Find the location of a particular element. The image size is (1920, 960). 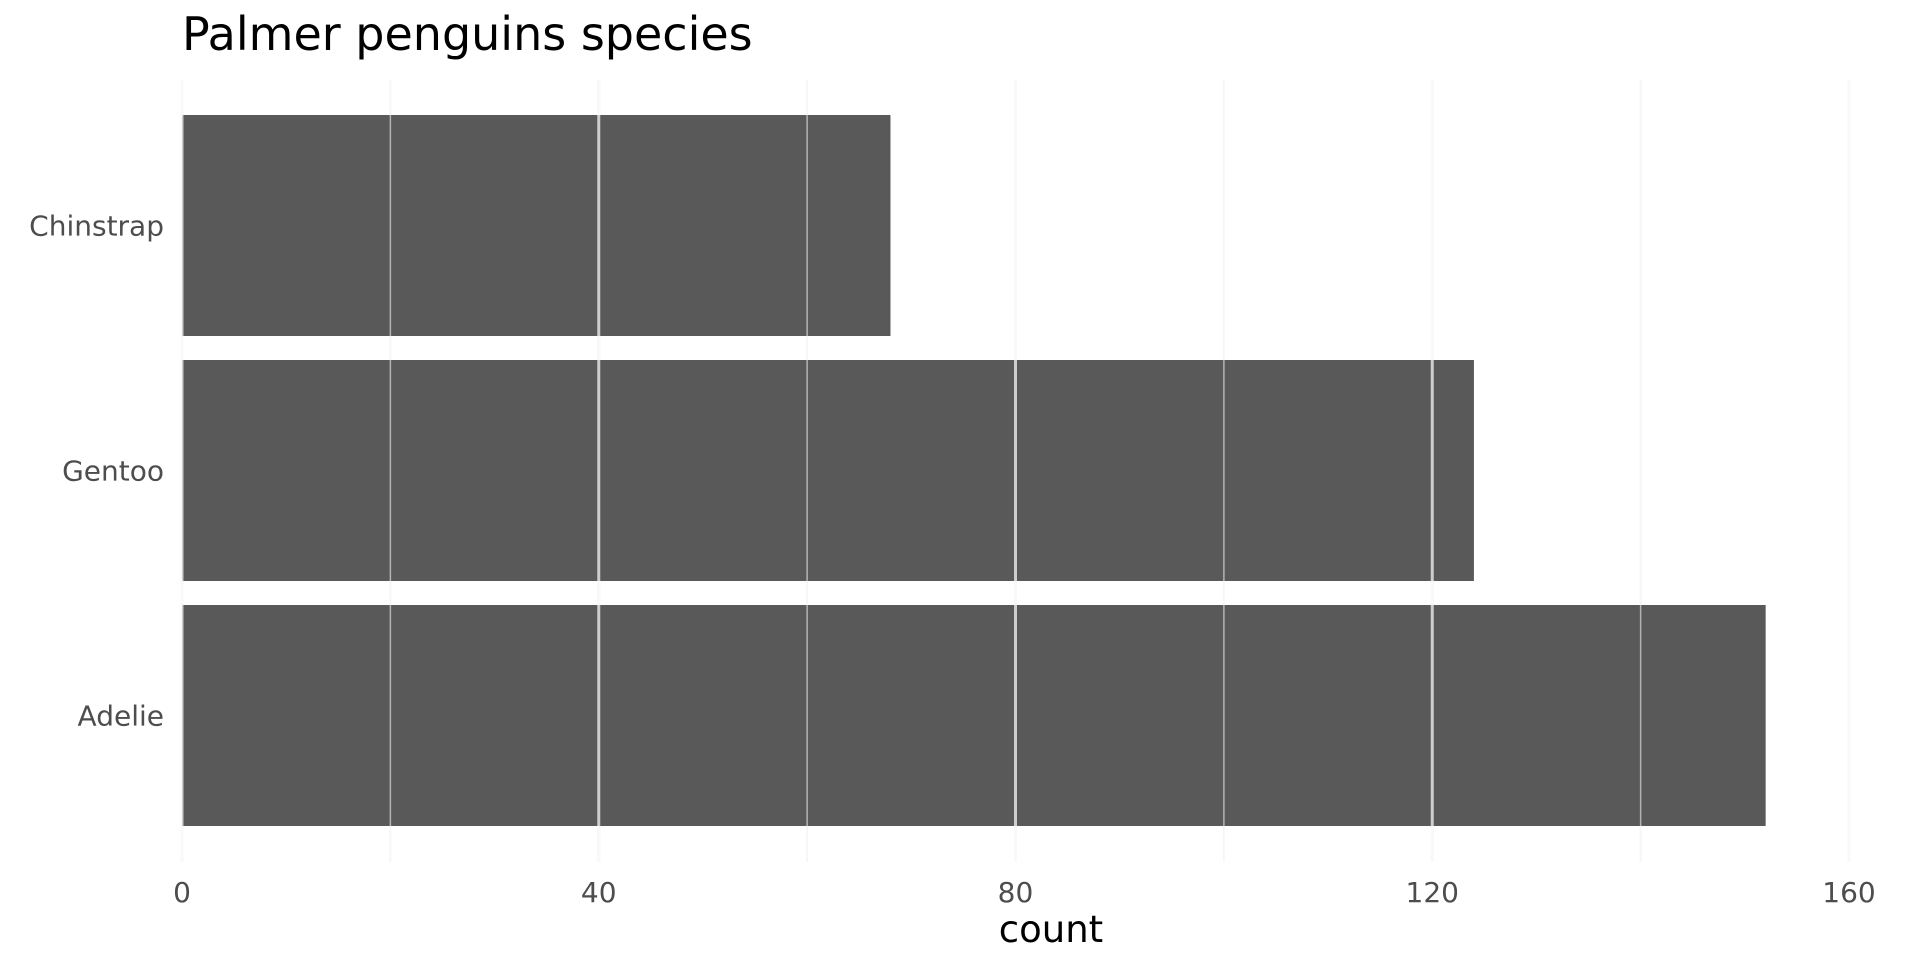

bar-chinstrap is located at coordinates (536, 225).